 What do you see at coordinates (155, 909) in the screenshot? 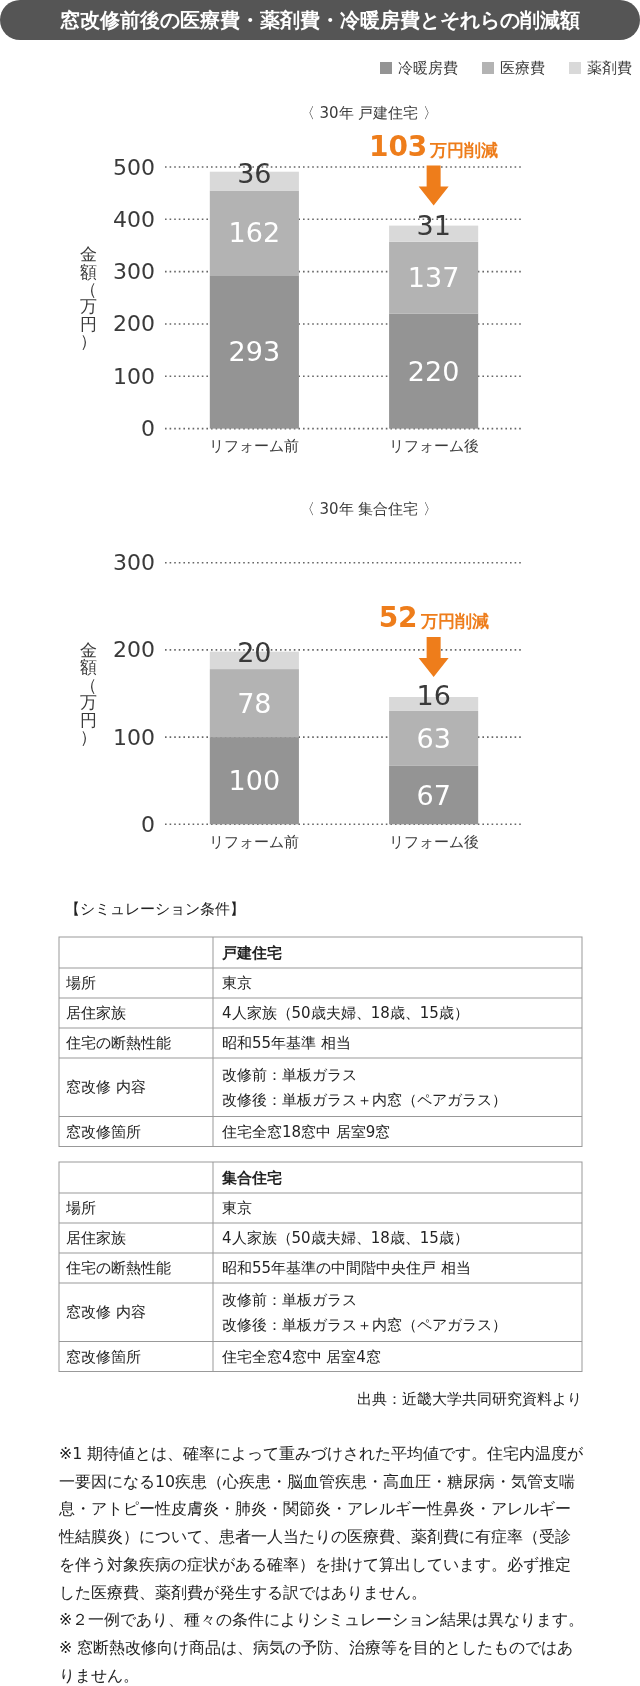
I see `text: 【シミュレーション条件】` at bounding box center [155, 909].